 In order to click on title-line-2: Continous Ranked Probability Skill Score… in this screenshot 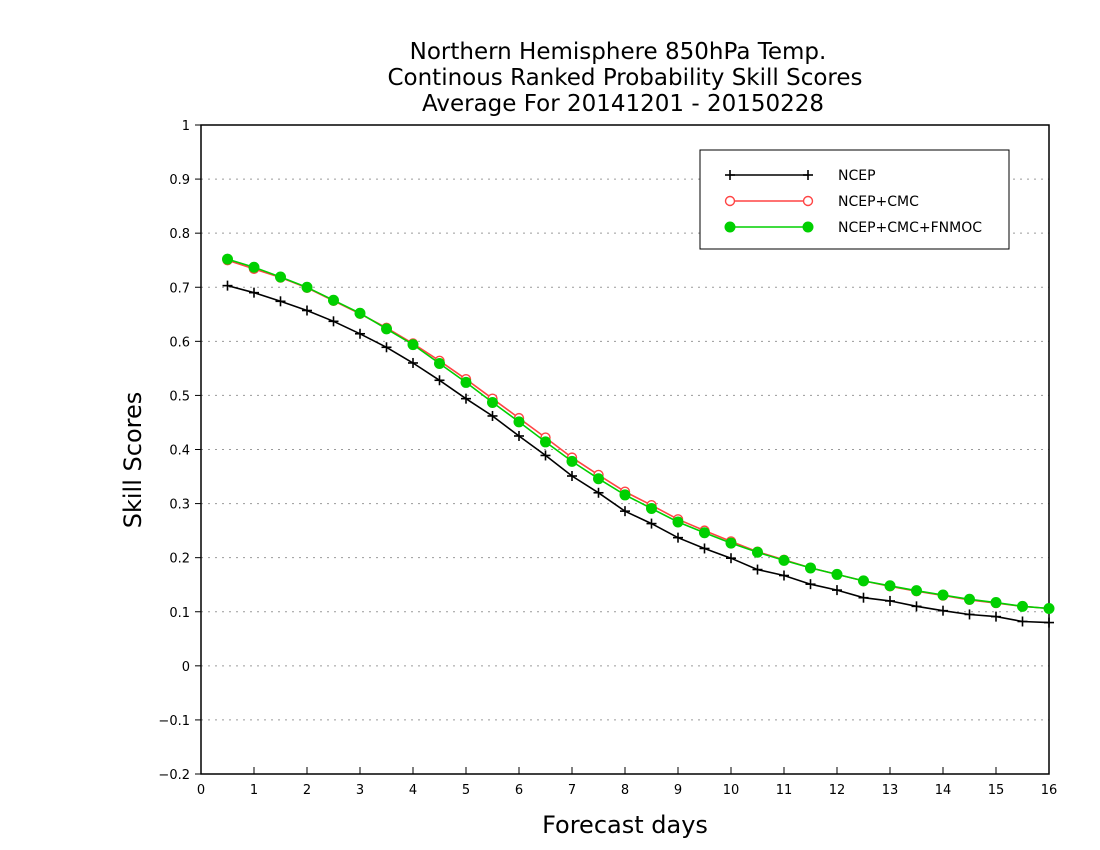, I will do `click(624, 78)`.